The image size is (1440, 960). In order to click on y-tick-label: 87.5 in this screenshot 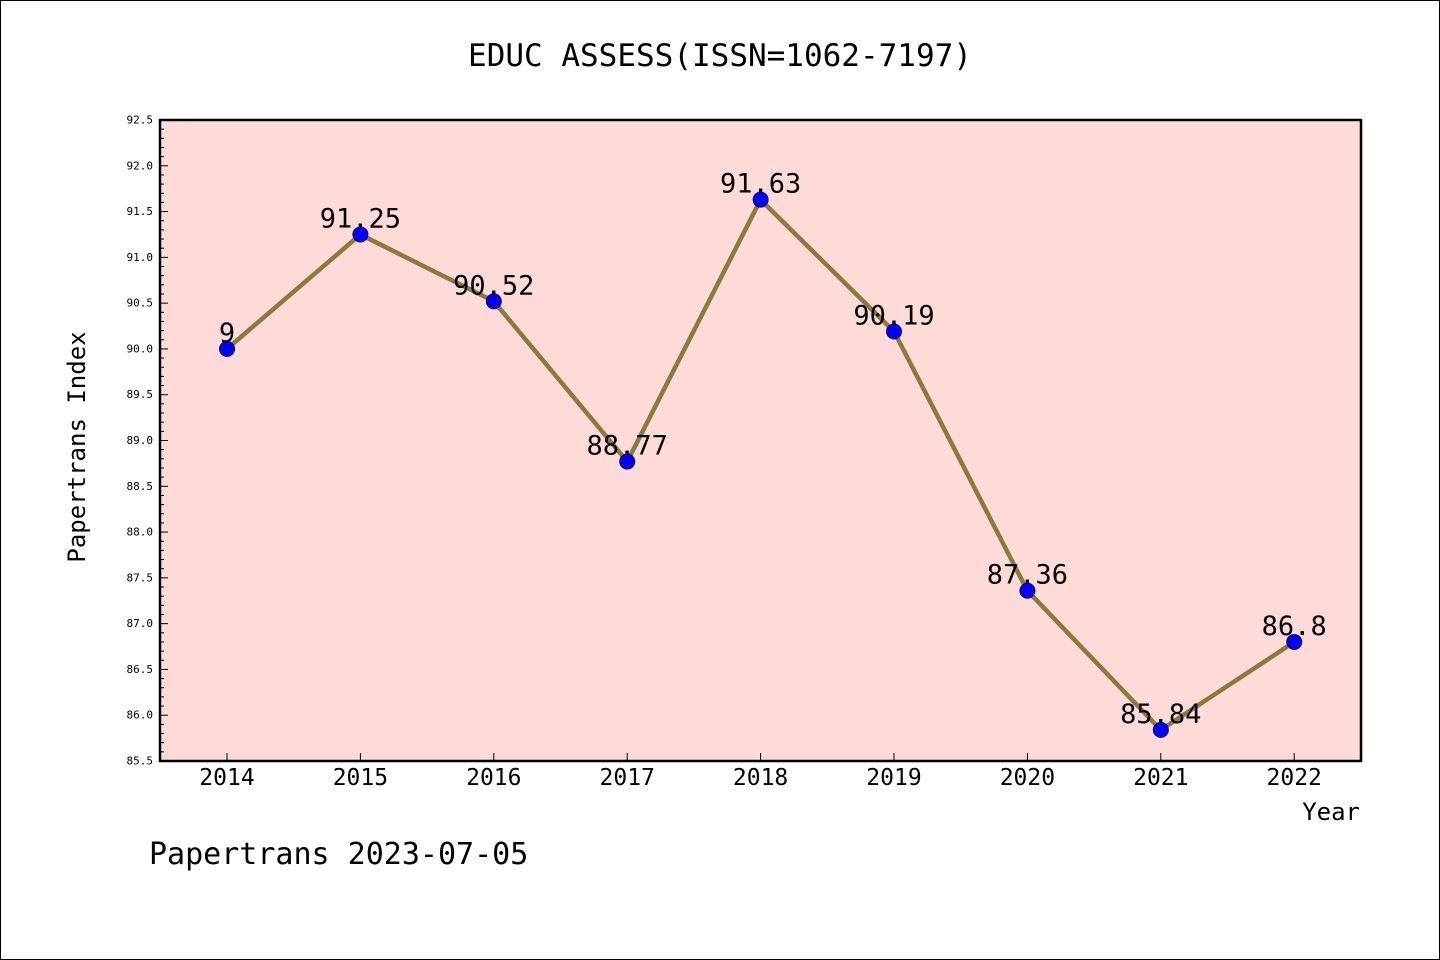, I will do `click(140, 577)`.